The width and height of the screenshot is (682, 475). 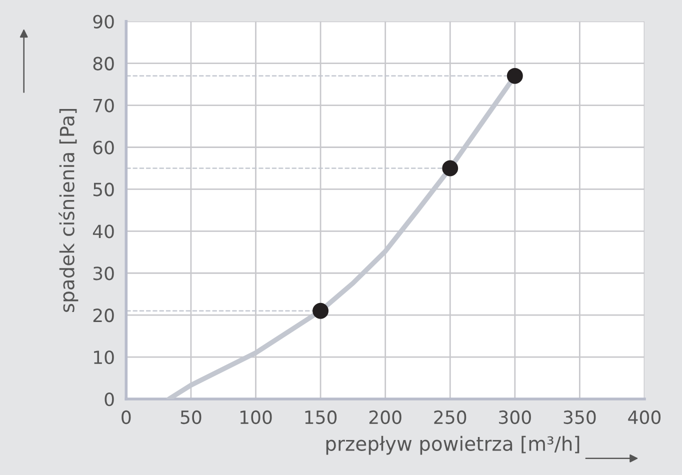 What do you see at coordinates (104, 105) in the screenshot?
I see `y-tick-label: 70` at bounding box center [104, 105].